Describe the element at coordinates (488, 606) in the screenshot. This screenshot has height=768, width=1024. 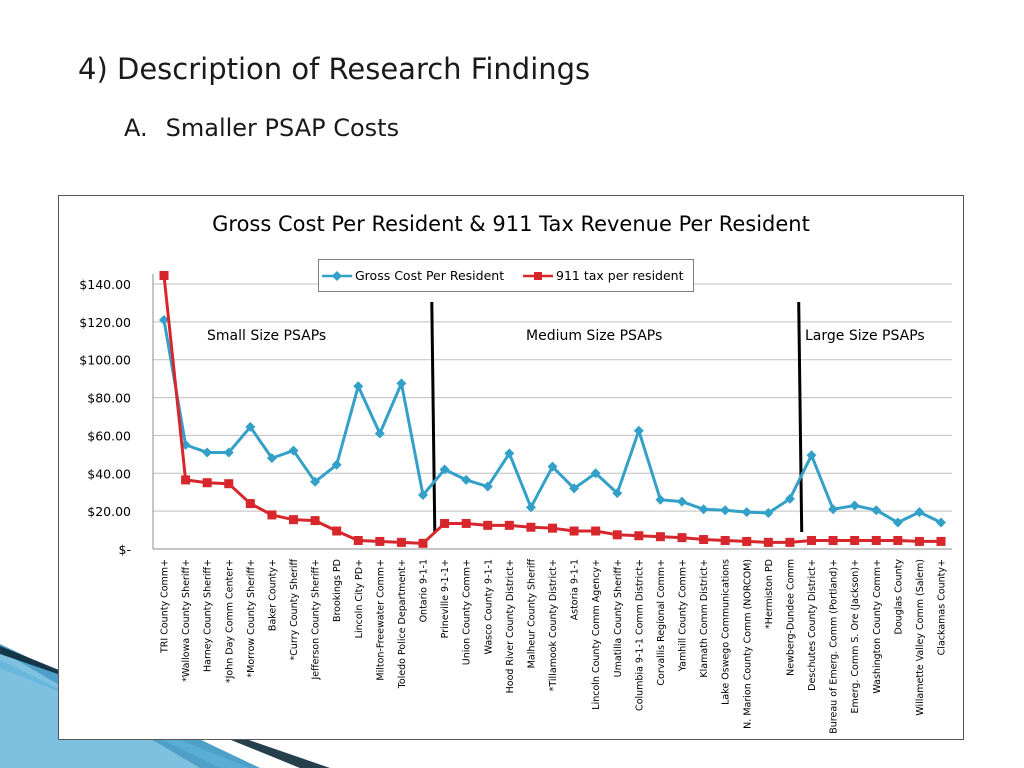
I see `x-tick-label: Wasco County 9-1-1` at that location.